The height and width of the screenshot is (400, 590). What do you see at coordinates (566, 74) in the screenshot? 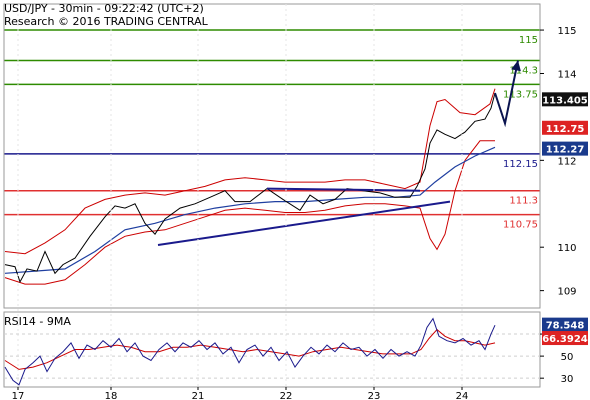
I see `y-tick-label: 114` at bounding box center [566, 74].